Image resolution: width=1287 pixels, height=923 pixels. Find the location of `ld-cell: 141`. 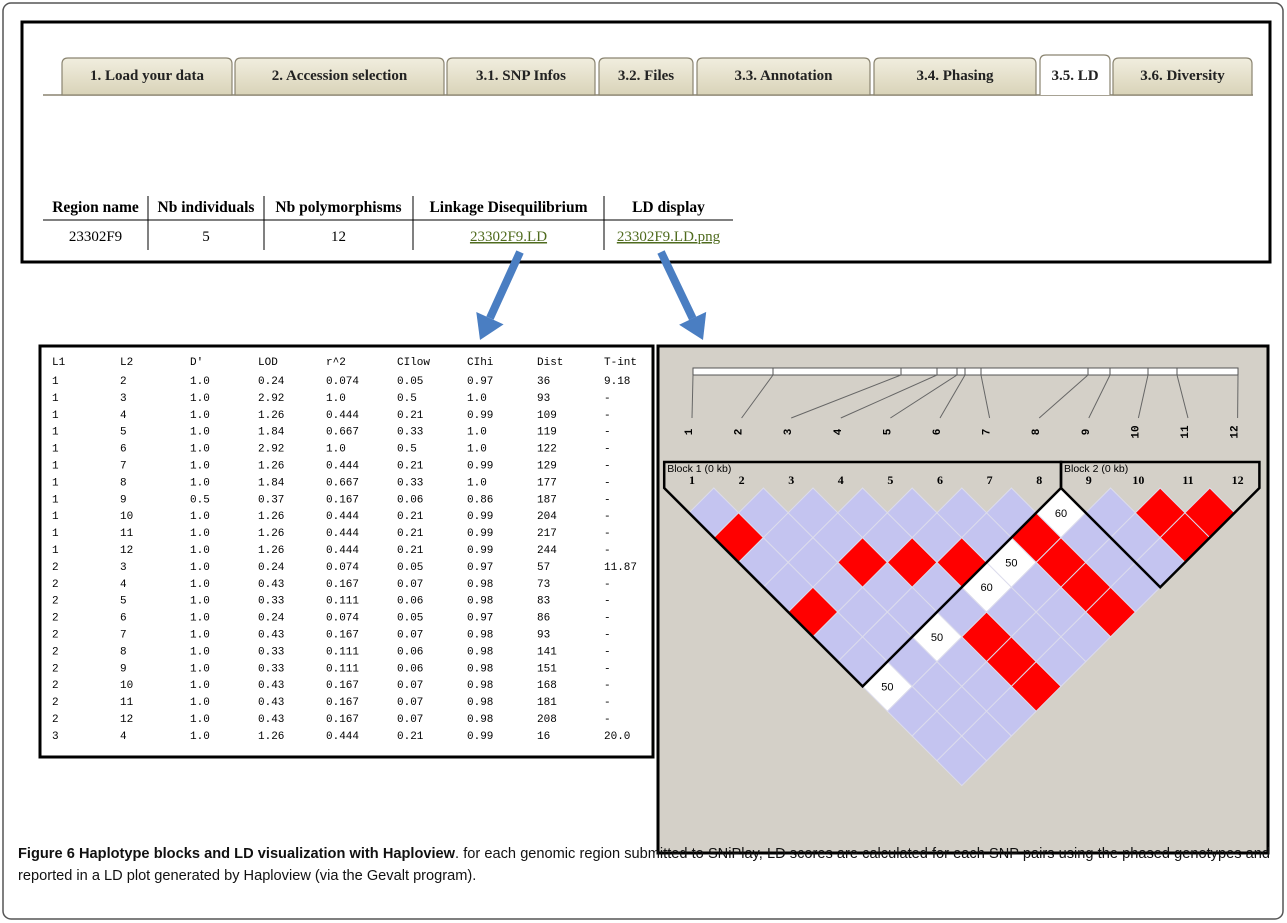

ld-cell: 141 is located at coordinates (547, 652).